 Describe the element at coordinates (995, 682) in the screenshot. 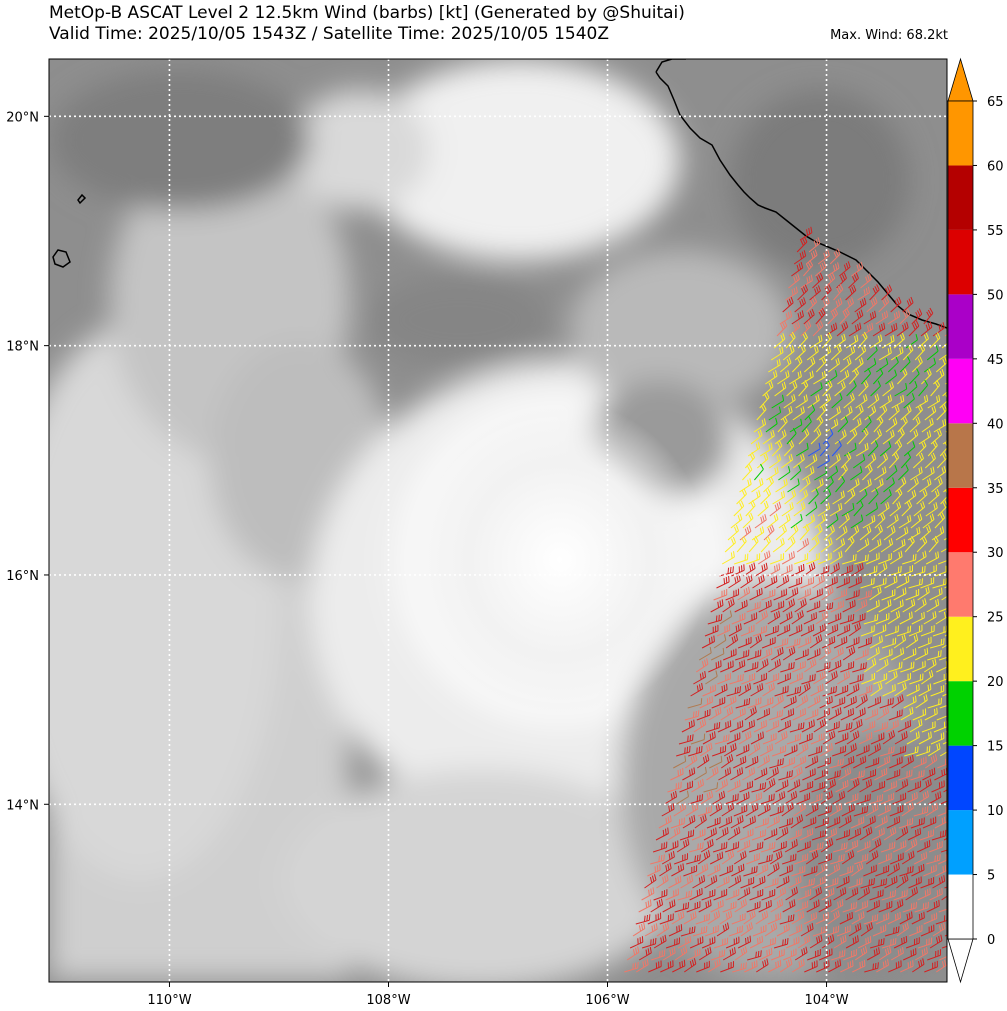

I see `colorbar-label: 20` at that location.